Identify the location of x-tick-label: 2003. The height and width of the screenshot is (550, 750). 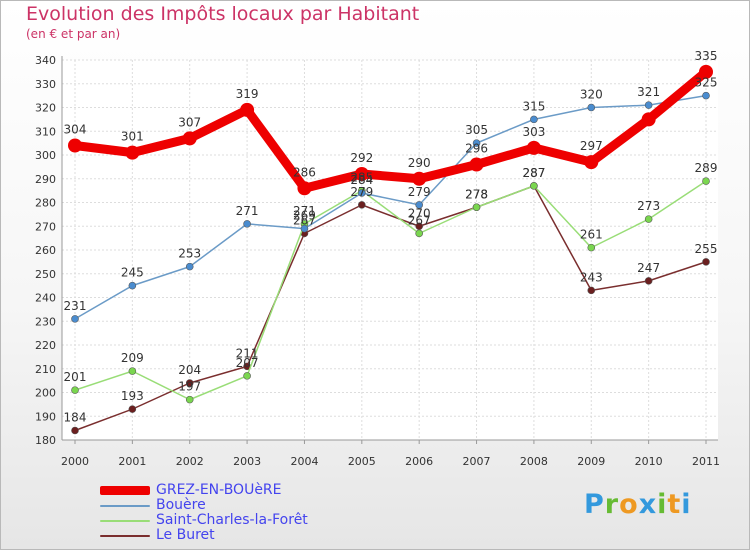
(247, 461).